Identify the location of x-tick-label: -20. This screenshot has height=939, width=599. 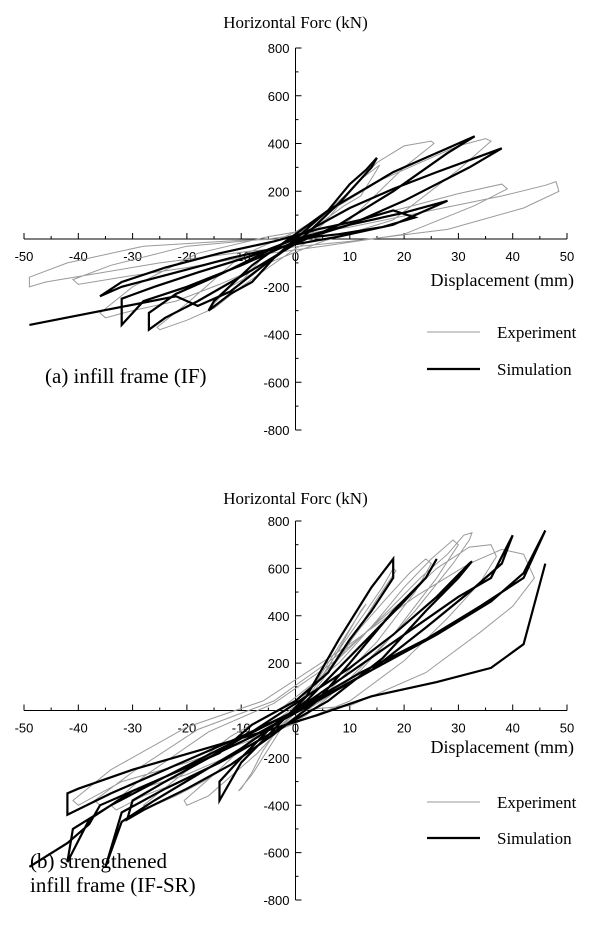
(187, 728).